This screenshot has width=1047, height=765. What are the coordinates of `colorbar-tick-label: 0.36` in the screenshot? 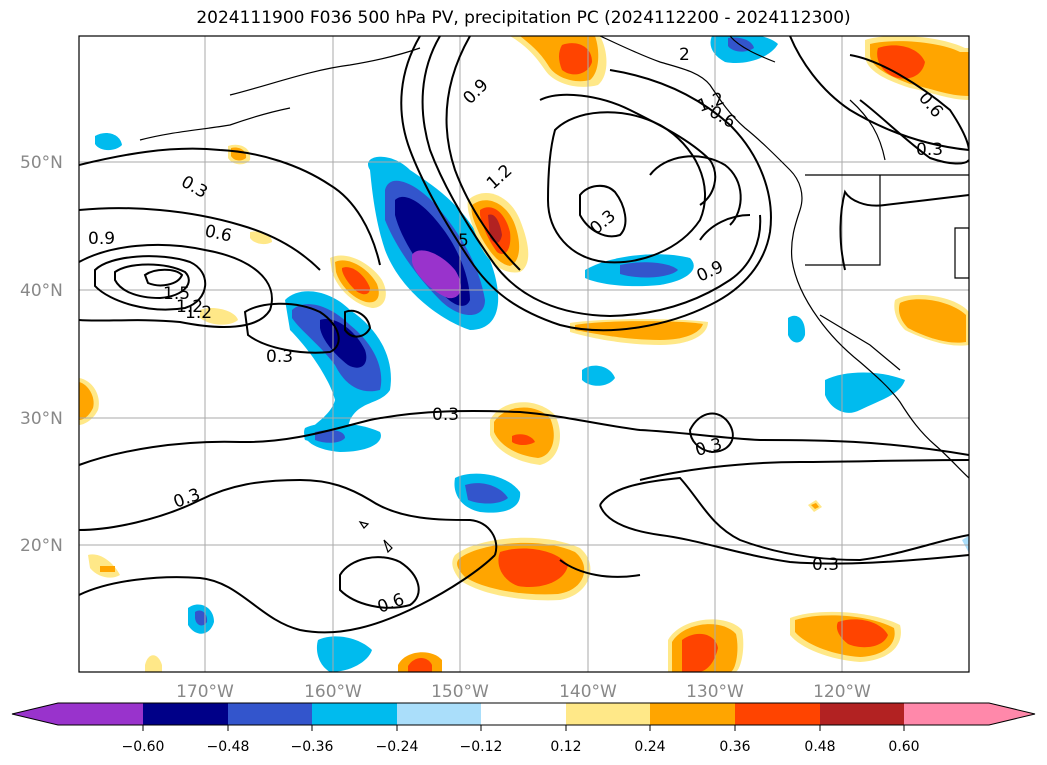 It's located at (734, 747).